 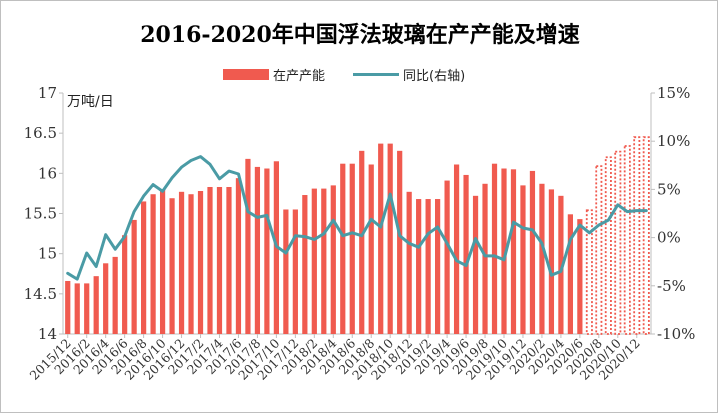 I want to click on y-tick-label-left: 15, so click(x=47, y=254).